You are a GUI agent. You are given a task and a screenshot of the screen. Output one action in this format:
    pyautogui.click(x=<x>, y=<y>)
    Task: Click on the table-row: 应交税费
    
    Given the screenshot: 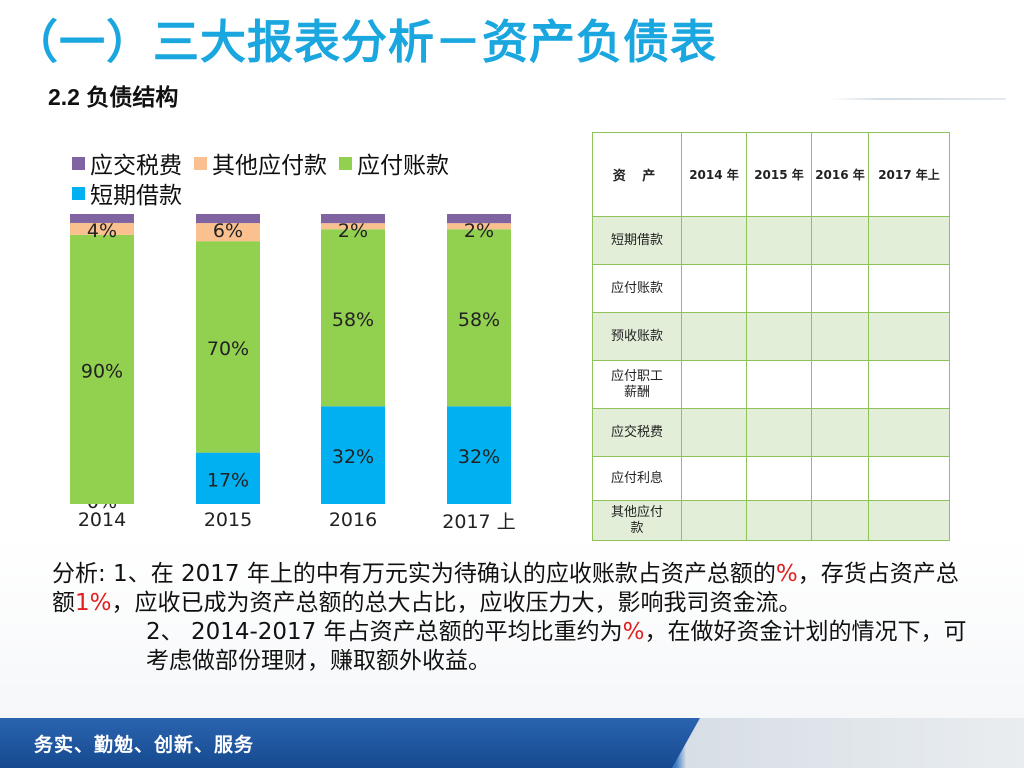 What is the action you would take?
    pyautogui.click(x=771, y=432)
    